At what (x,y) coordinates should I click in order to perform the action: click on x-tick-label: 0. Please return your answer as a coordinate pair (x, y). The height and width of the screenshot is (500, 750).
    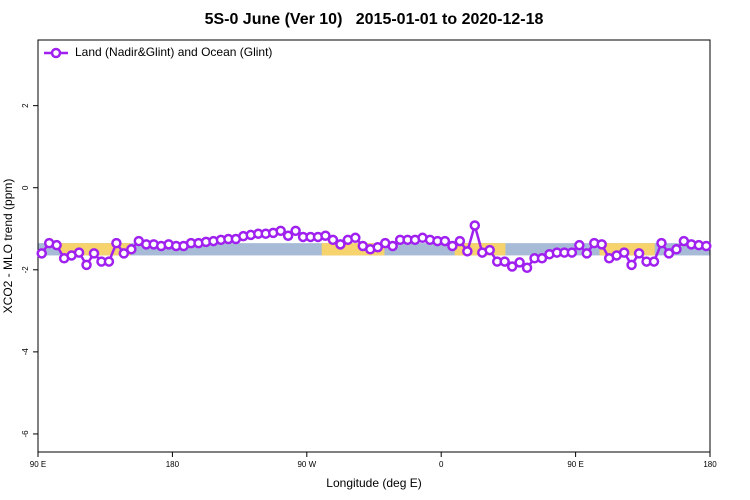
    Looking at the image, I should click on (441, 464).